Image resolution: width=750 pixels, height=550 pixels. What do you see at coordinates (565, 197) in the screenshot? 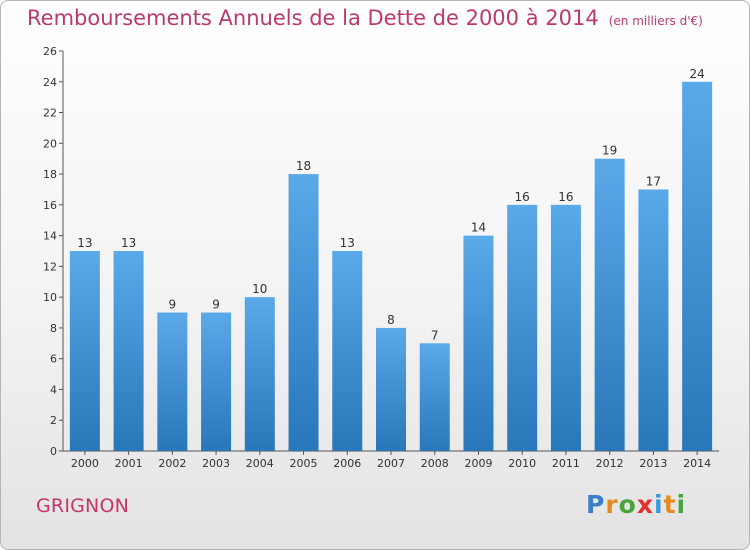
I see `value-label-2011: 16` at bounding box center [565, 197].